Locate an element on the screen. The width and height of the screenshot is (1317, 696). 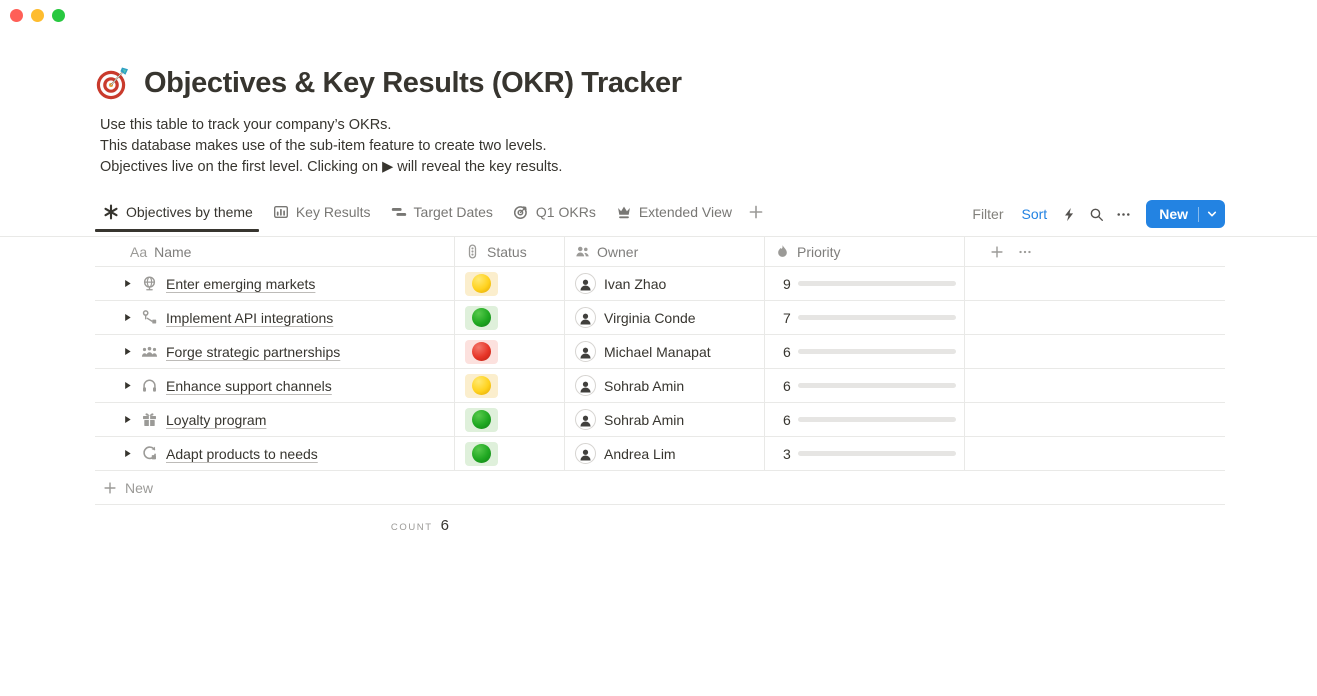
sort-button: Sort is located at coordinates (1034, 214).